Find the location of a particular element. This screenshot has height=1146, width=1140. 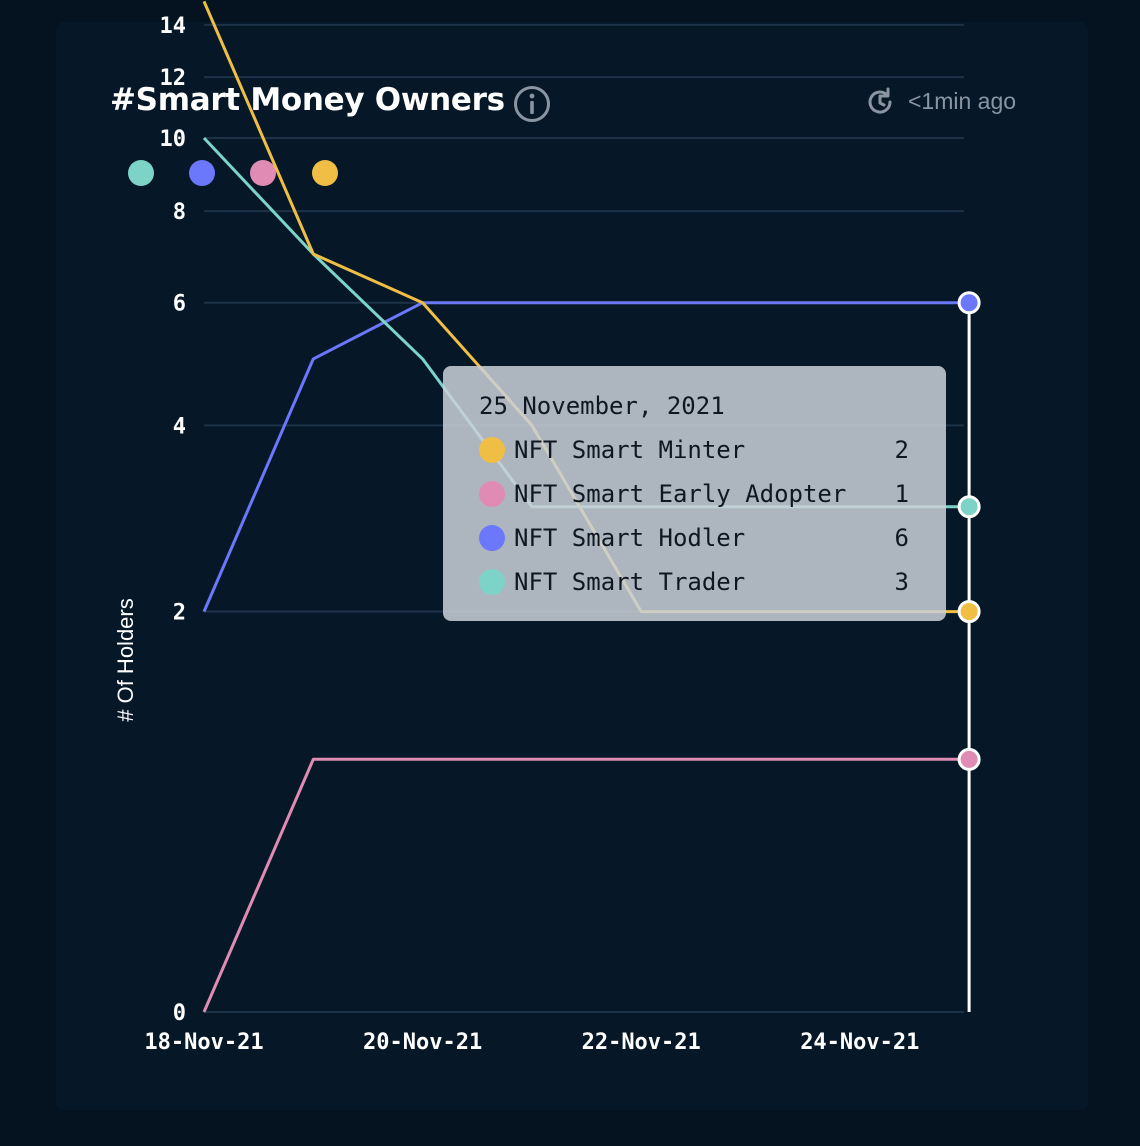

legend-dot-trader is located at coordinates (141, 173).